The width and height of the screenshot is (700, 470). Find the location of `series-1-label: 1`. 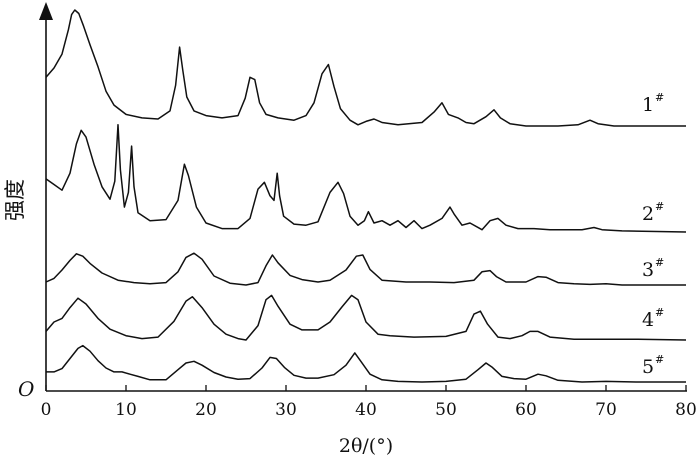

series-1-label: 1 is located at coordinates (648, 105).